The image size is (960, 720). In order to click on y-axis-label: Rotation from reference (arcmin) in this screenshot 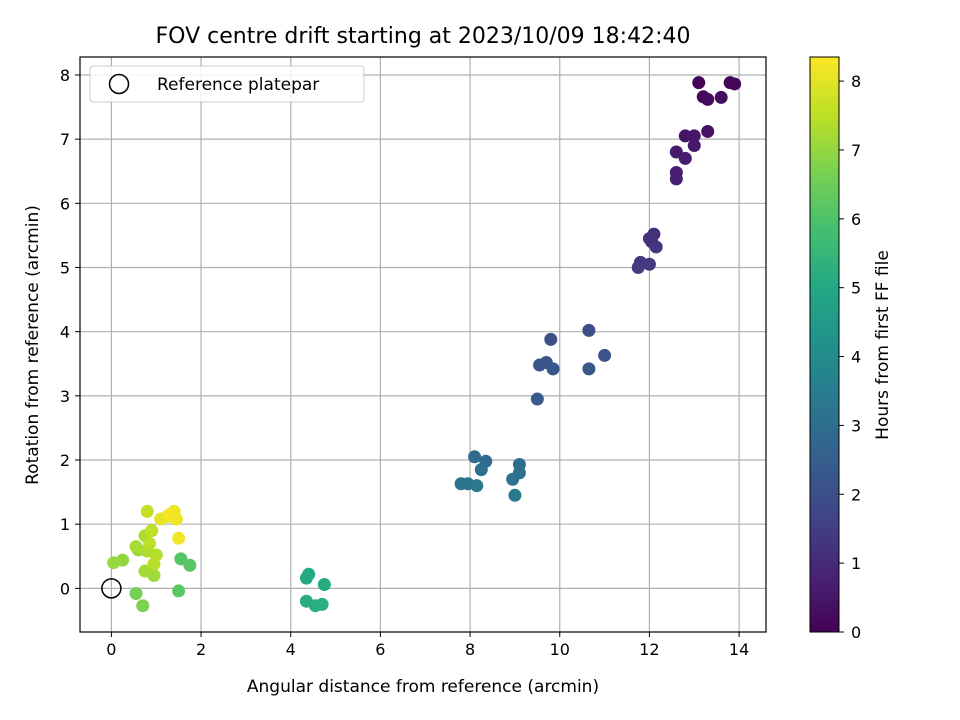, I will do `click(33, 345)`.